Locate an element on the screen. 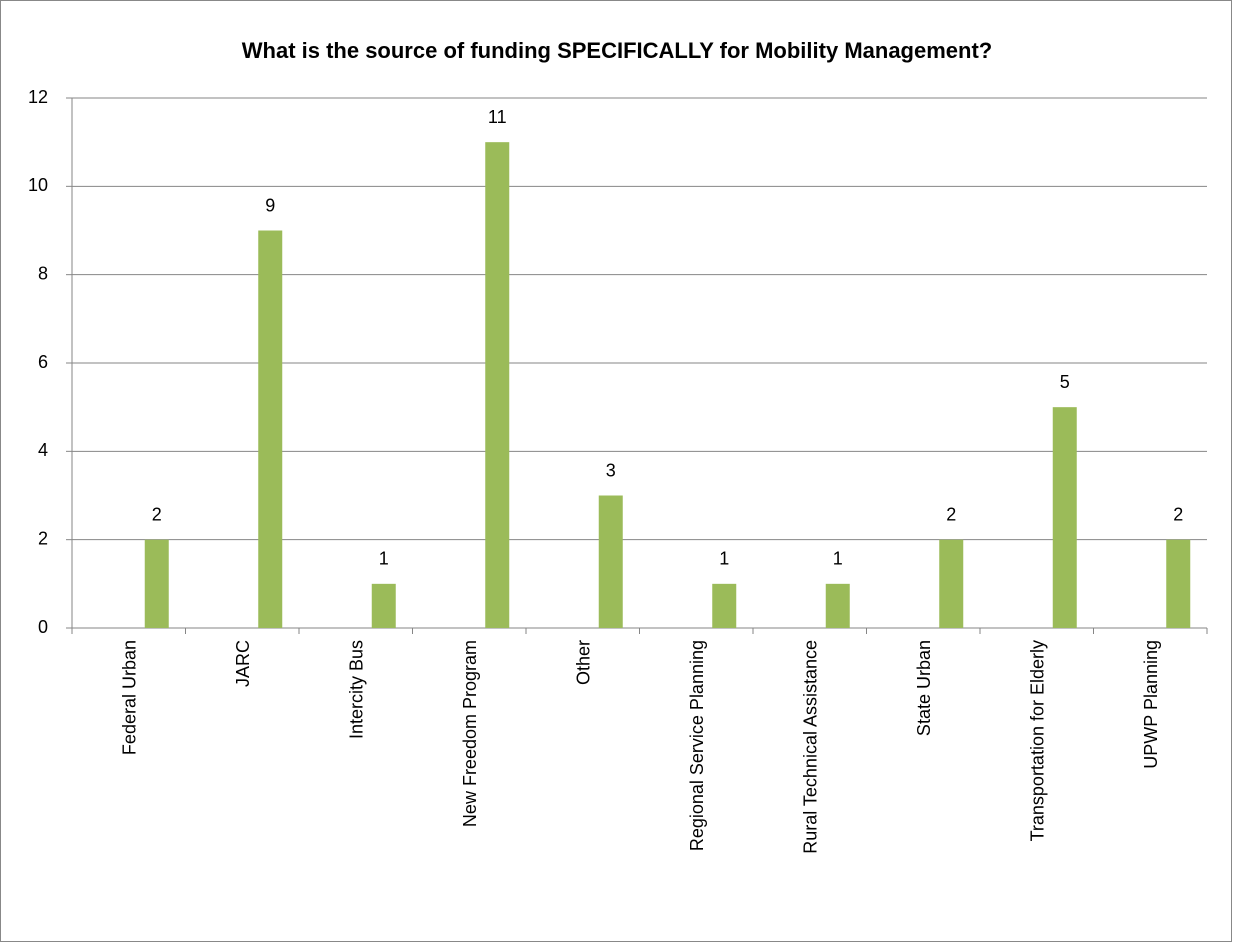  y-tick-label: 10 is located at coordinates (38, 185).